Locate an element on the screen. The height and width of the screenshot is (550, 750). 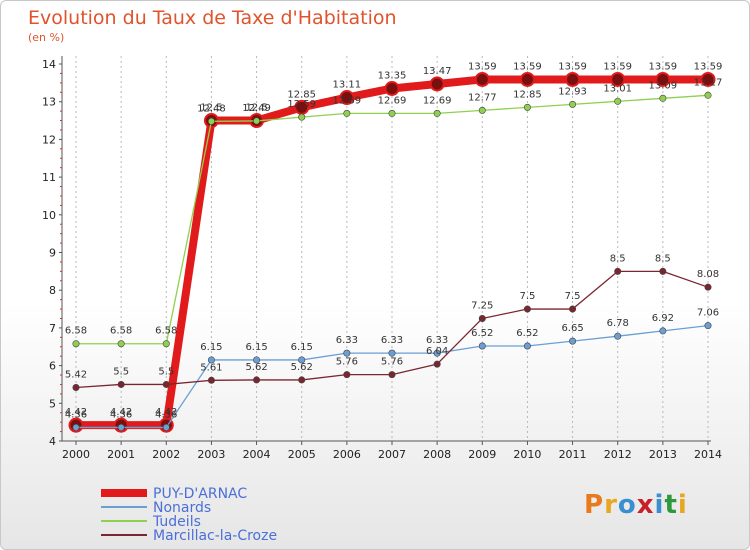
data-label: 12.93 is located at coordinates (572, 91).